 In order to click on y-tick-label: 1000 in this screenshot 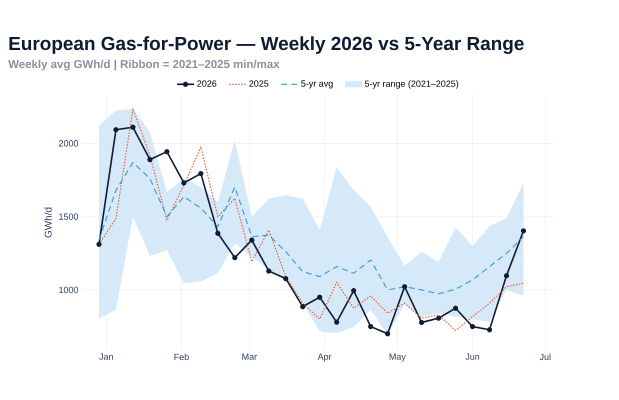, I will do `click(68, 290)`.